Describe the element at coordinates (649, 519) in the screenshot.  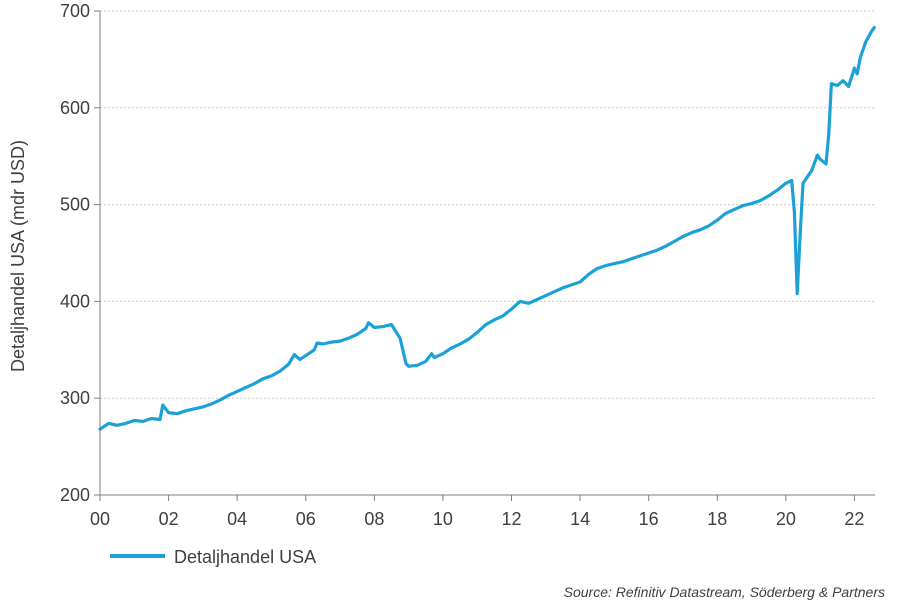
I see `x-tick-label-16: 16` at that location.